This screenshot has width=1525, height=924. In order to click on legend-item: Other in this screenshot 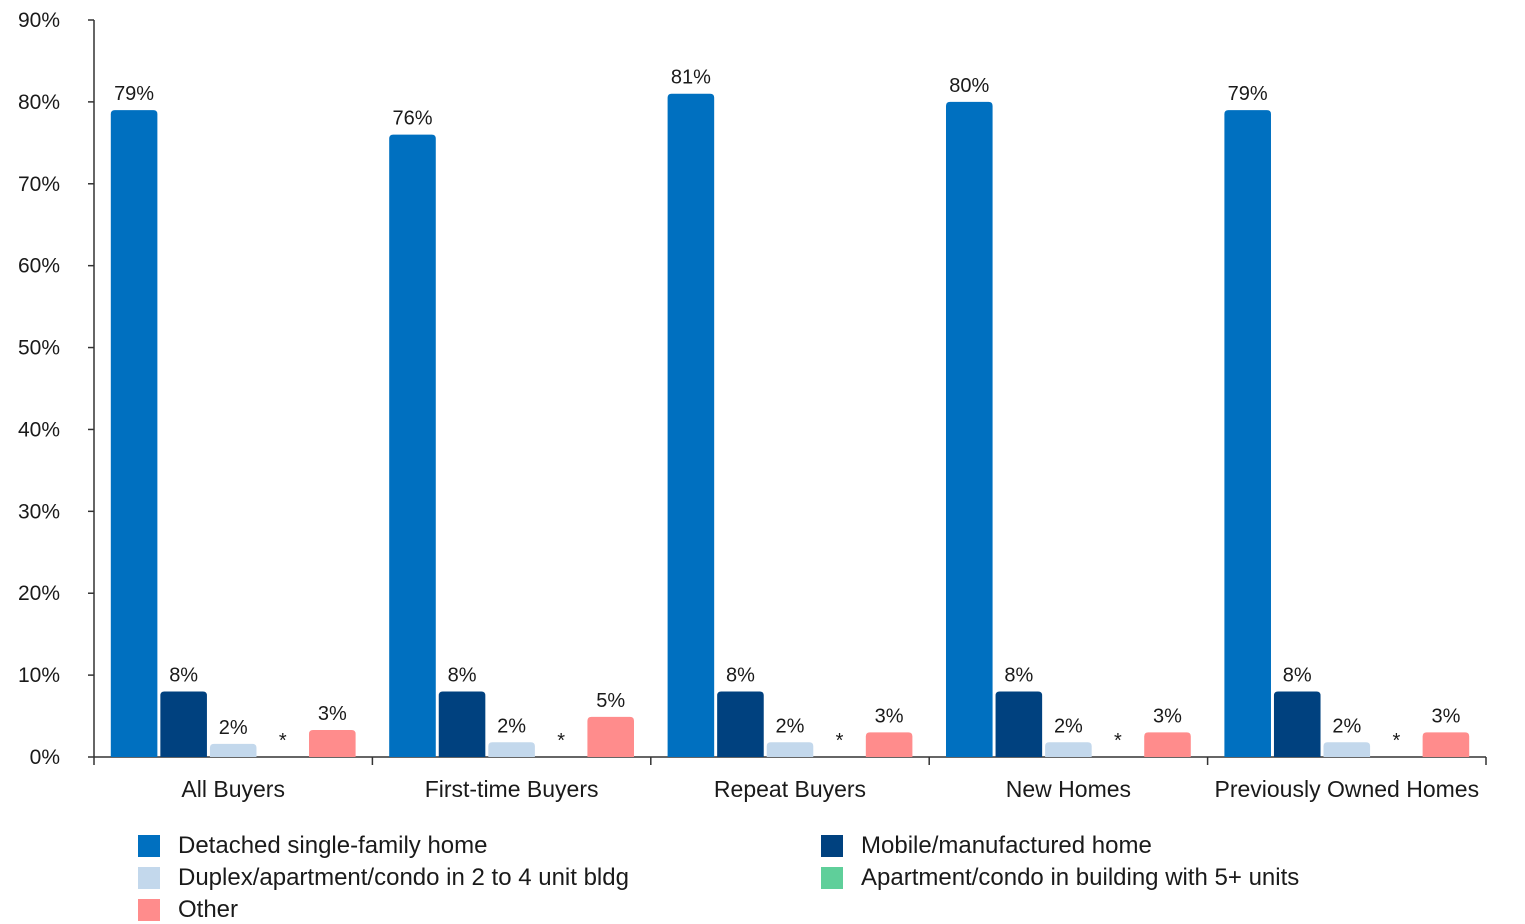, I will do `click(188, 910)`.